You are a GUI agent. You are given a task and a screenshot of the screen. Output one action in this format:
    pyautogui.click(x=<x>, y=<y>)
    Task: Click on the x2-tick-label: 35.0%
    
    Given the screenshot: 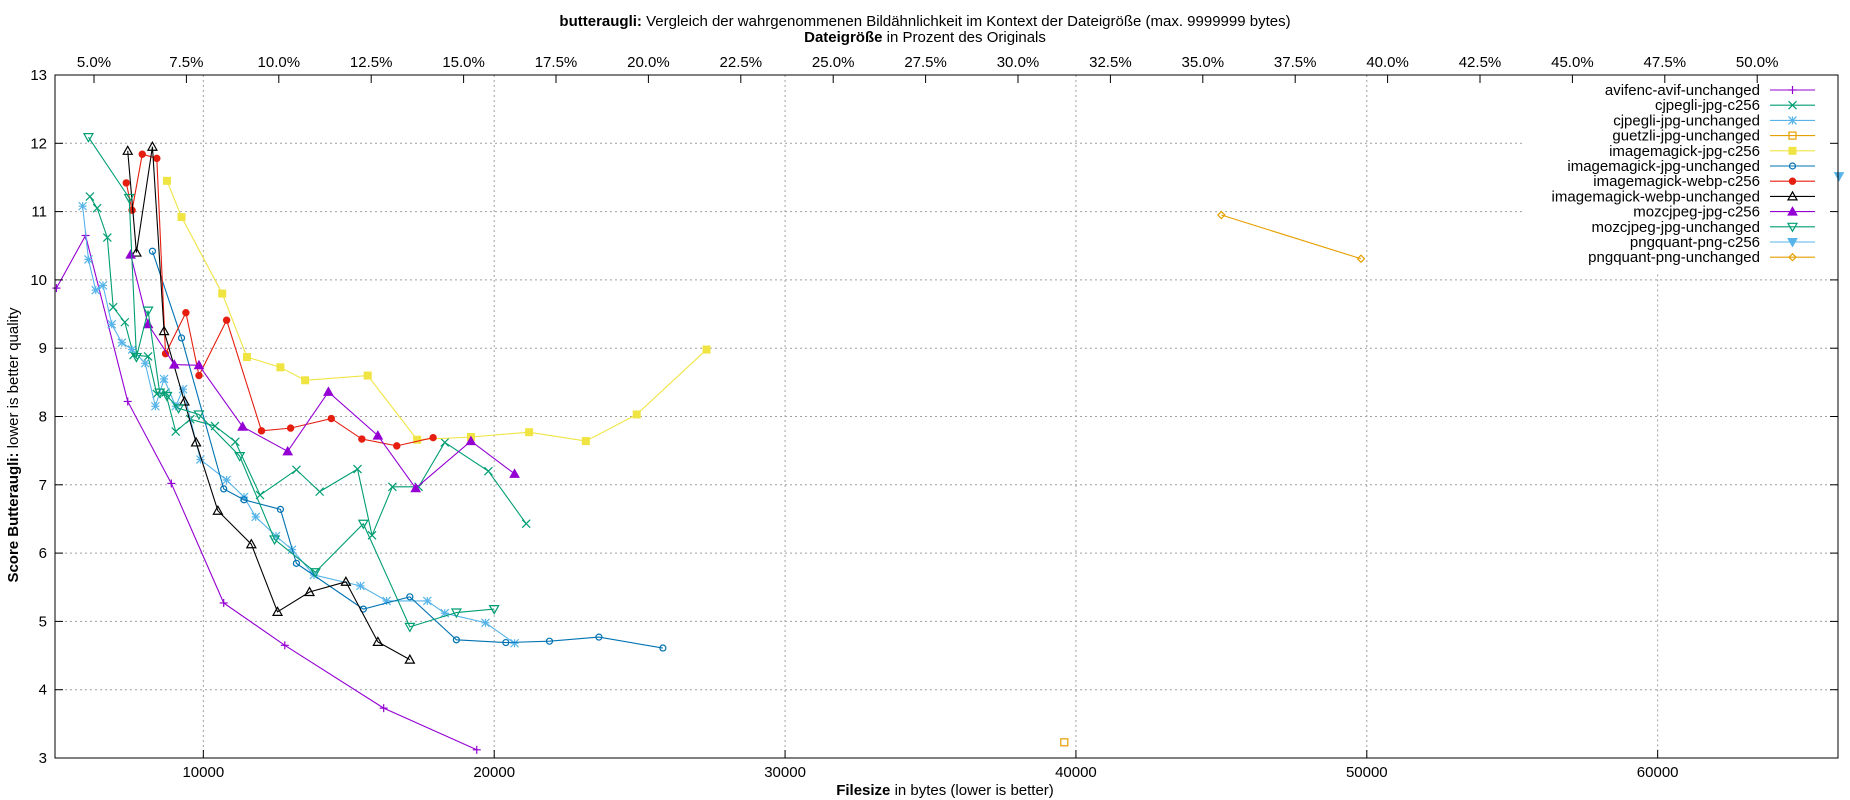 What is the action you would take?
    pyautogui.click(x=1203, y=62)
    